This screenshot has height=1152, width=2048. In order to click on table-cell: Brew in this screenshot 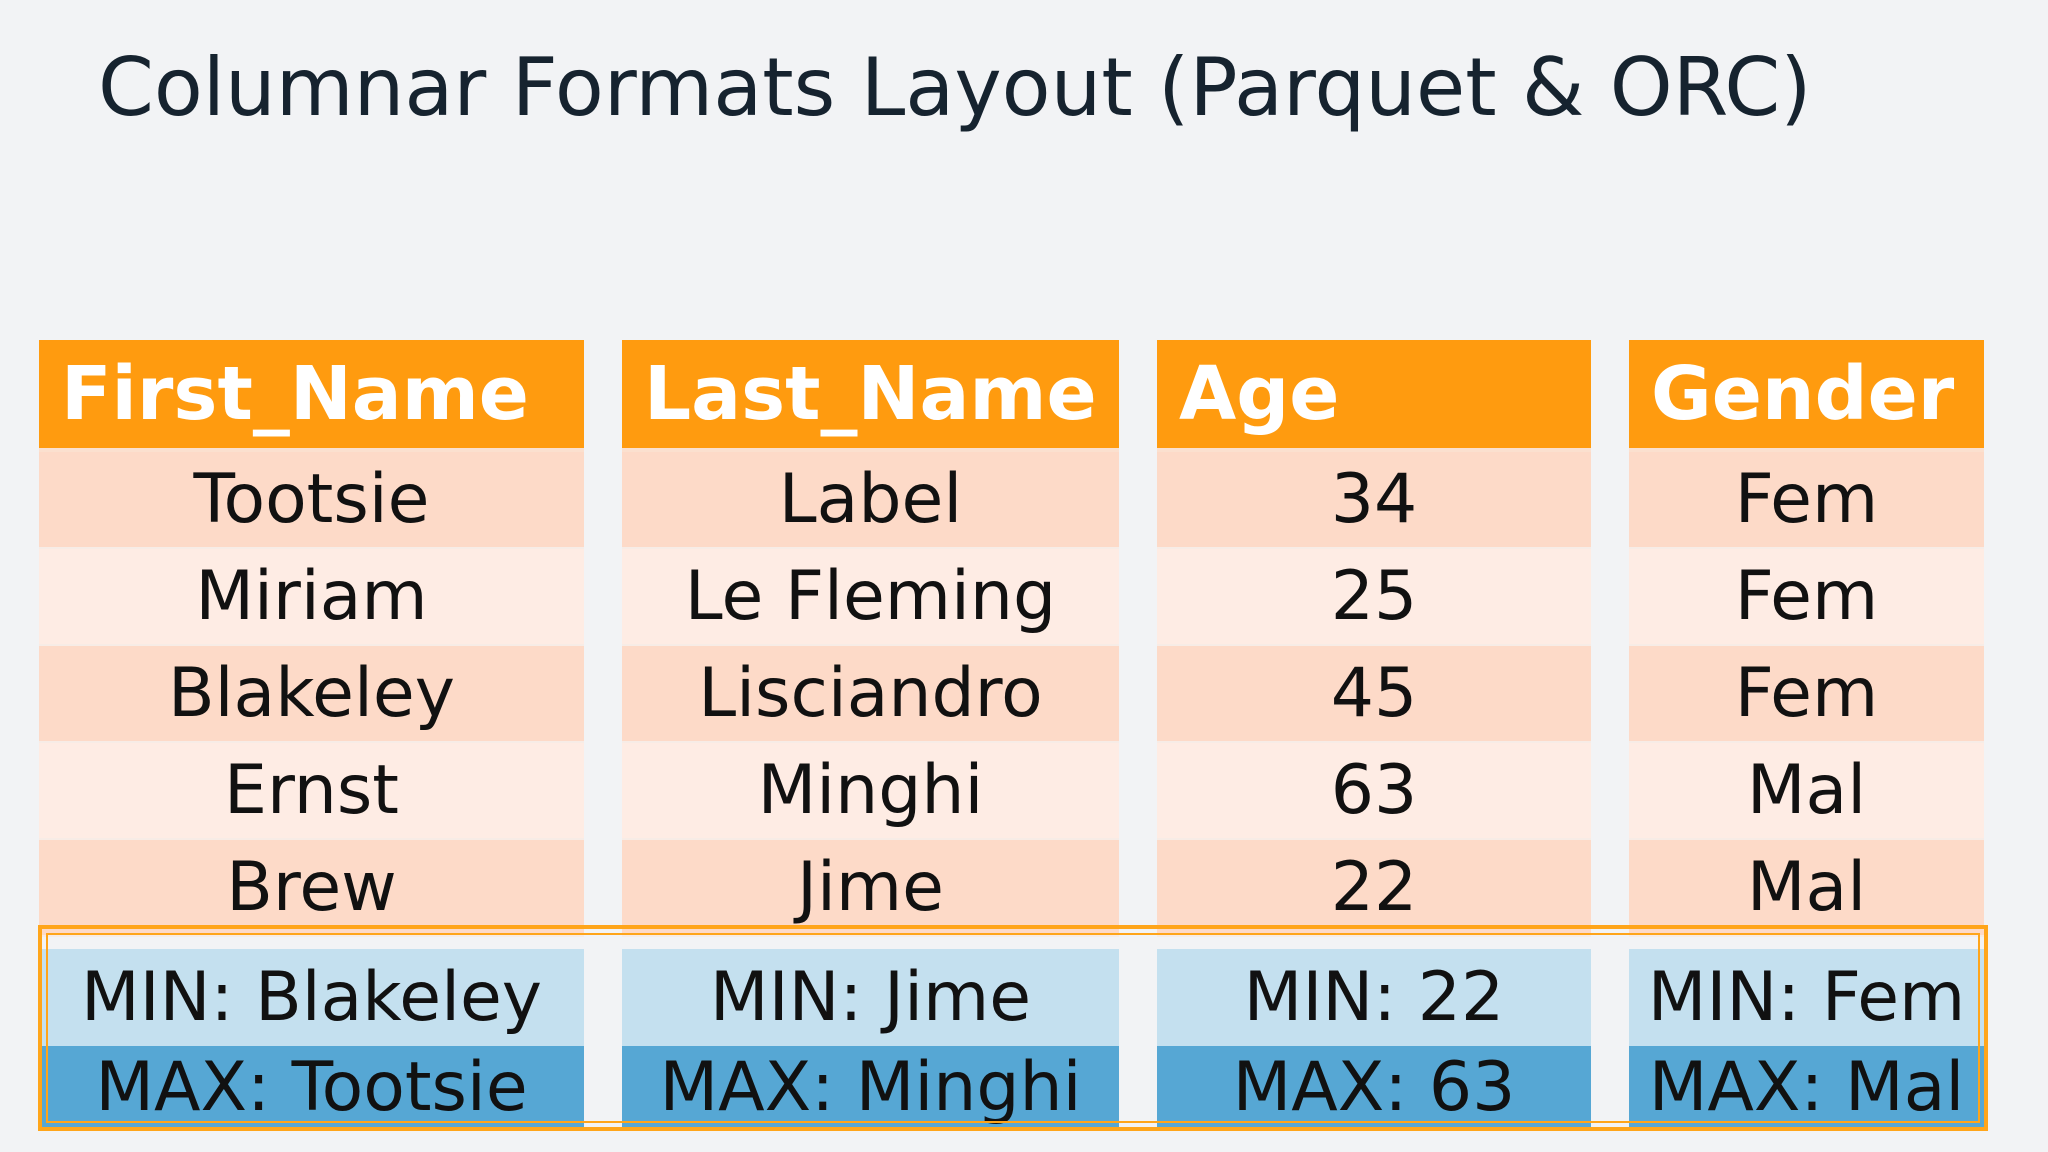, I will do `click(311, 888)`.